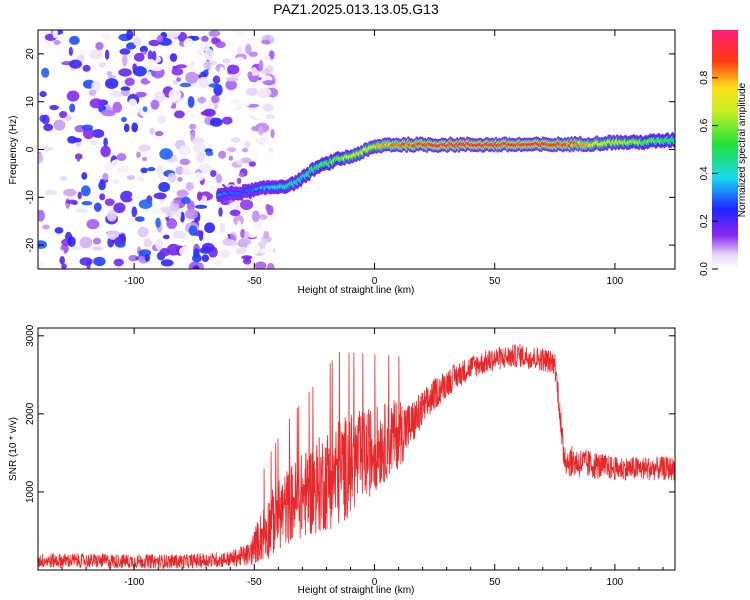 This screenshot has width=750, height=600. Describe the element at coordinates (615, 281) in the screenshot. I see `x-tick-label: 100` at that location.